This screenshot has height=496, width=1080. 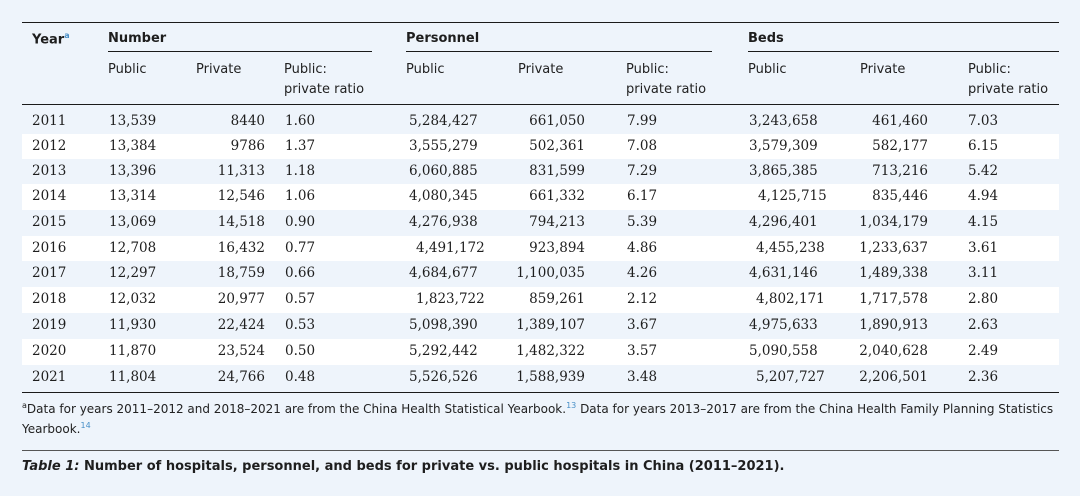 I want to click on cell-number-public: 11,930, so click(x=133, y=325).